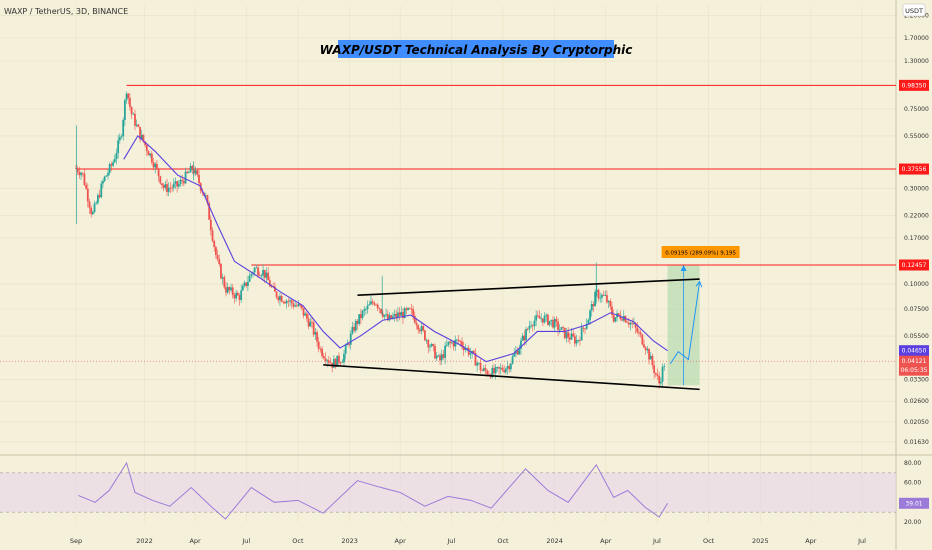 The height and width of the screenshot is (550, 932). Describe the element at coordinates (811, 541) in the screenshot. I see `time-tick-label-14: Apr` at that location.